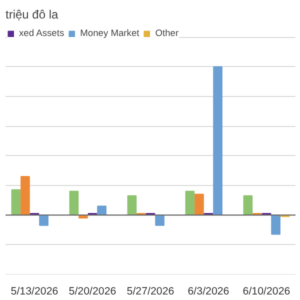  I want to click on x-tick-label: 6/10/2026, so click(266, 292).